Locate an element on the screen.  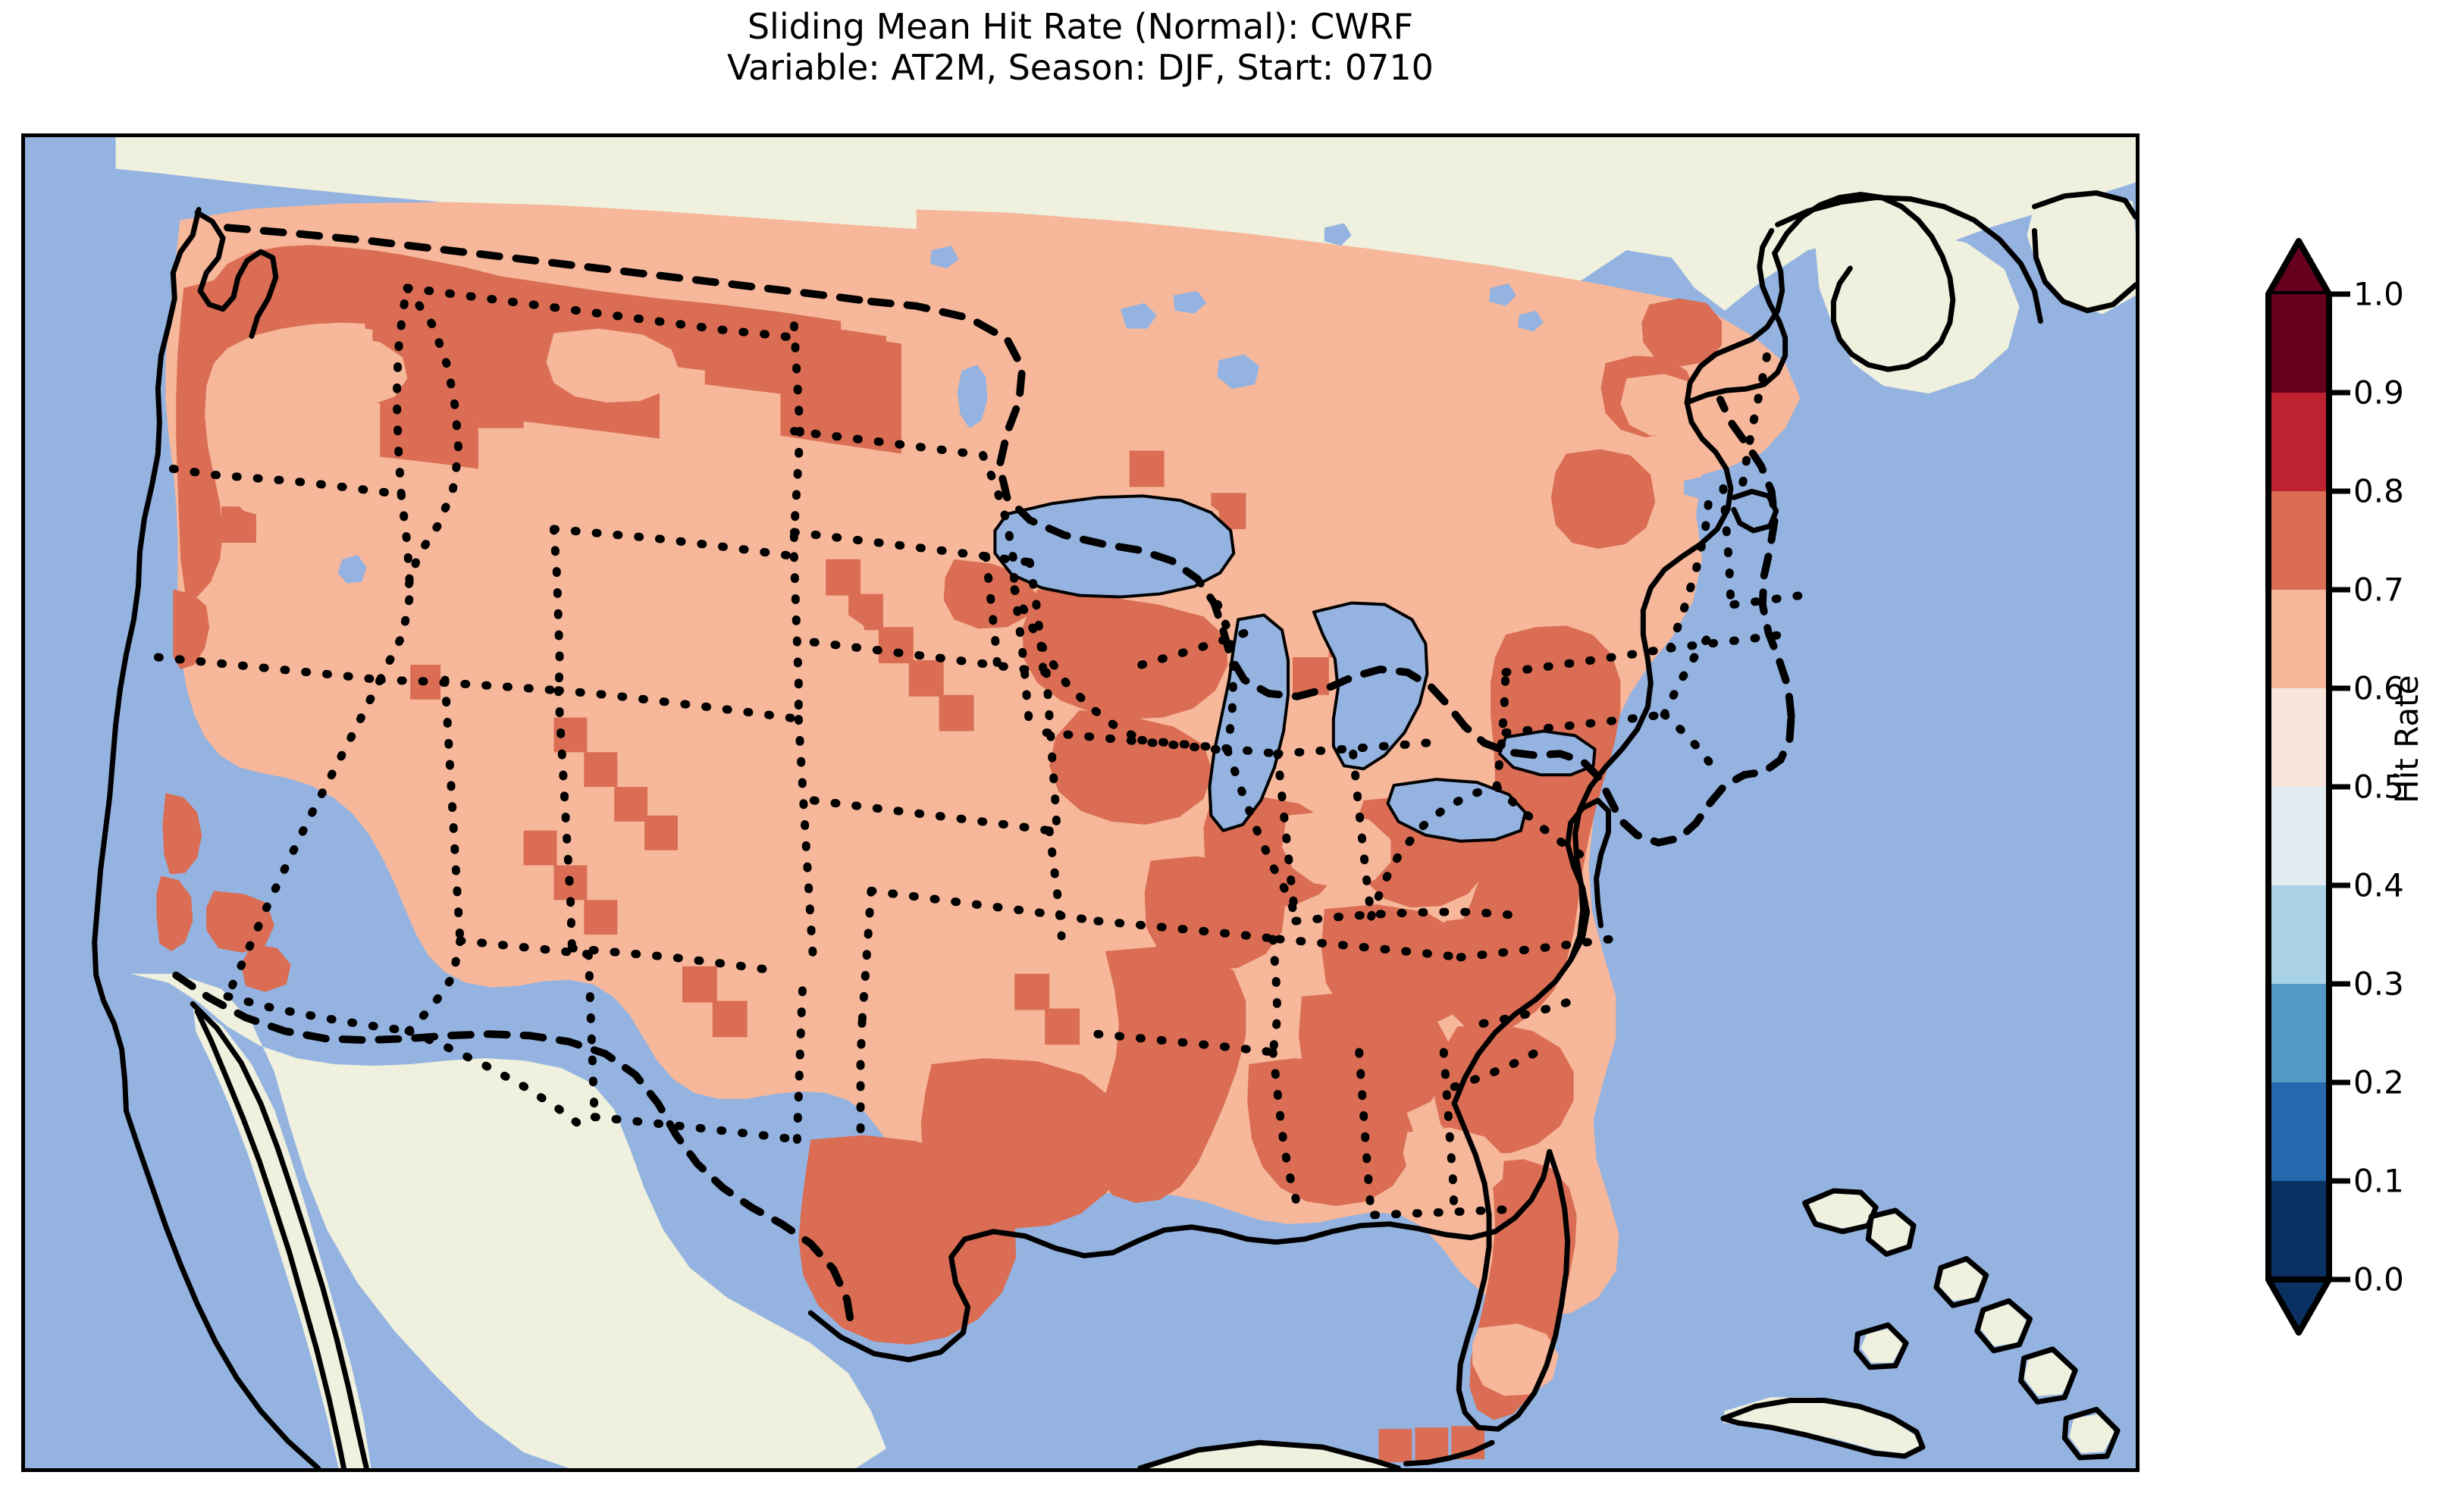
colorbar-band-0.8-0.9 is located at coordinates (2298, 442).